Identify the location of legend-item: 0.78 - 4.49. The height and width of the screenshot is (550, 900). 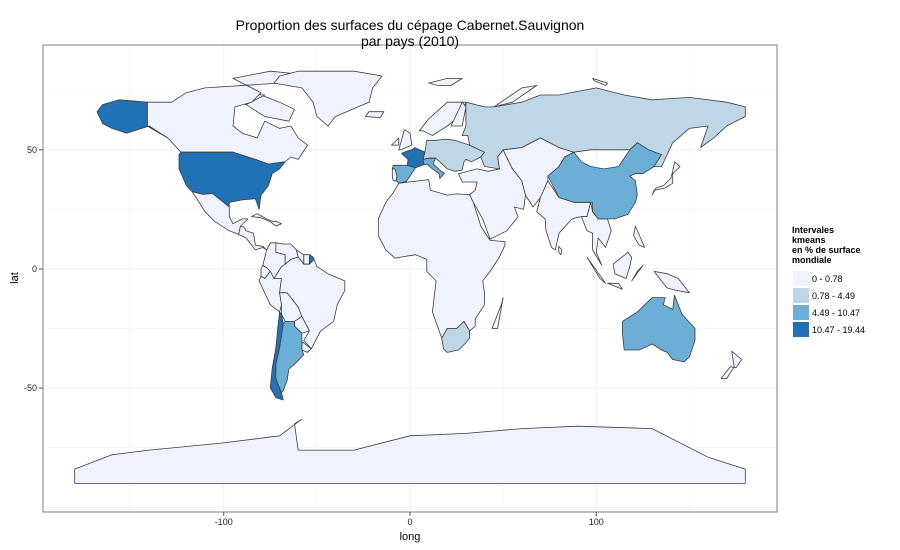
(844, 295).